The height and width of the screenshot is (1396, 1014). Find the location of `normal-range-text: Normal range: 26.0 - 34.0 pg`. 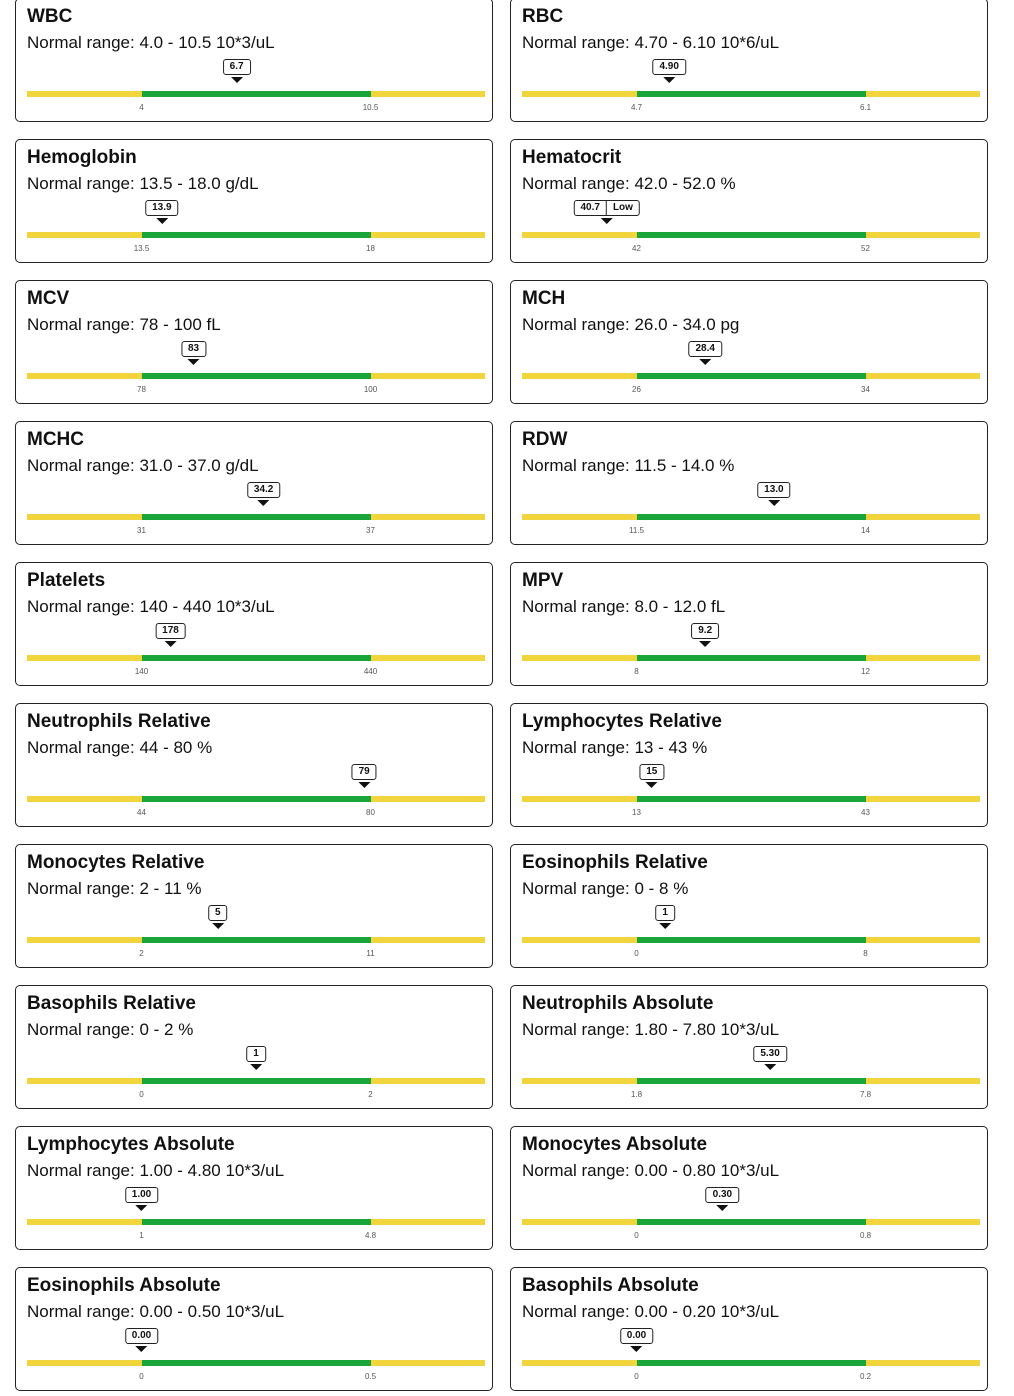

normal-range-text: Normal range: 26.0 - 34.0 pg is located at coordinates (631, 324).